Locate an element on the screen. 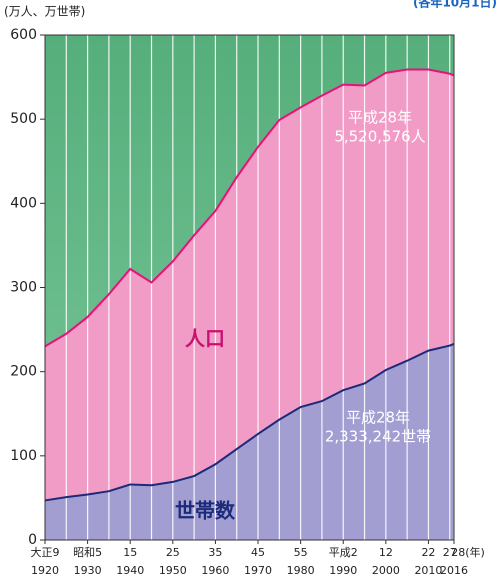 The height and width of the screenshot is (580, 499). x-tick-label: 1940 is located at coordinates (130, 570).